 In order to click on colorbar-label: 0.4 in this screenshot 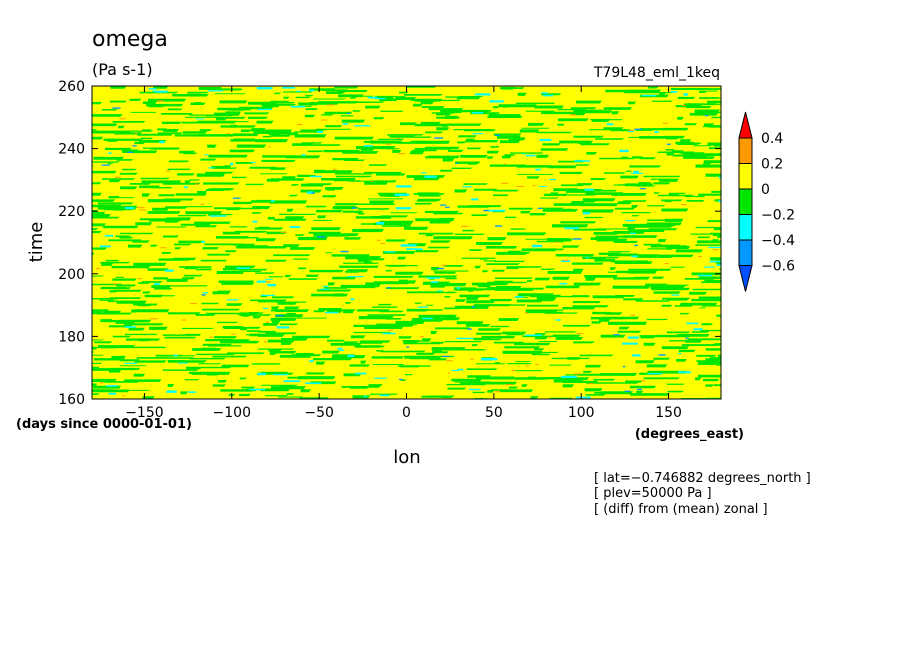, I will do `click(772, 139)`.